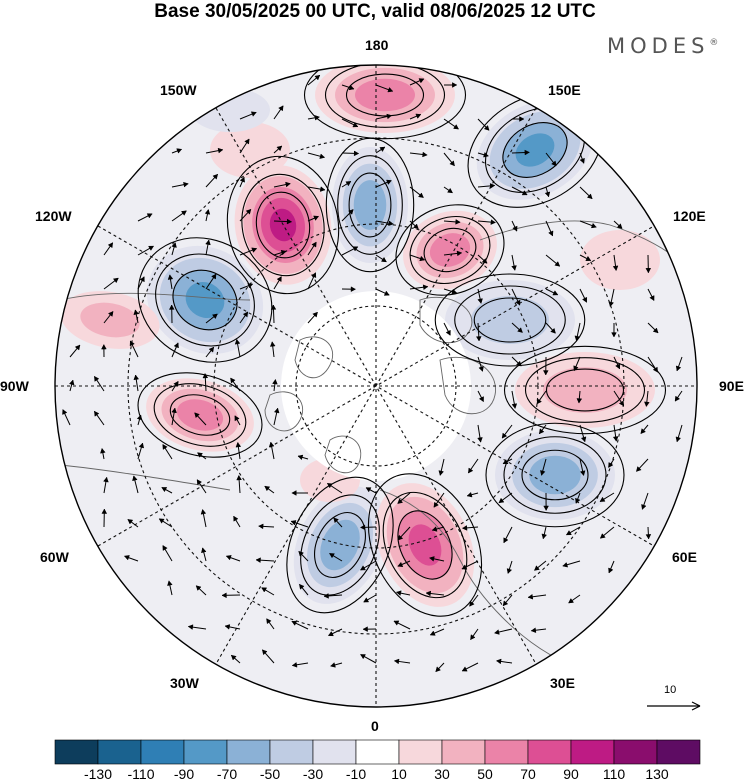  What do you see at coordinates (98, 774) in the screenshot?
I see `colorbar-tick-label: -130` at bounding box center [98, 774].